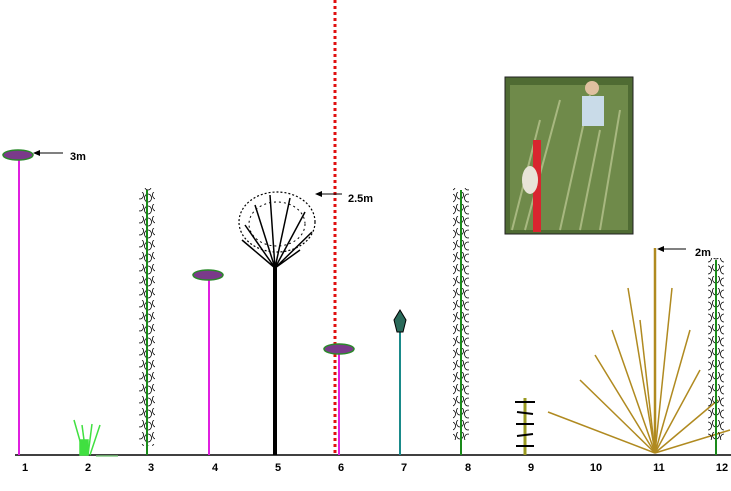  I want to click on position-label: 7, so click(404, 468).